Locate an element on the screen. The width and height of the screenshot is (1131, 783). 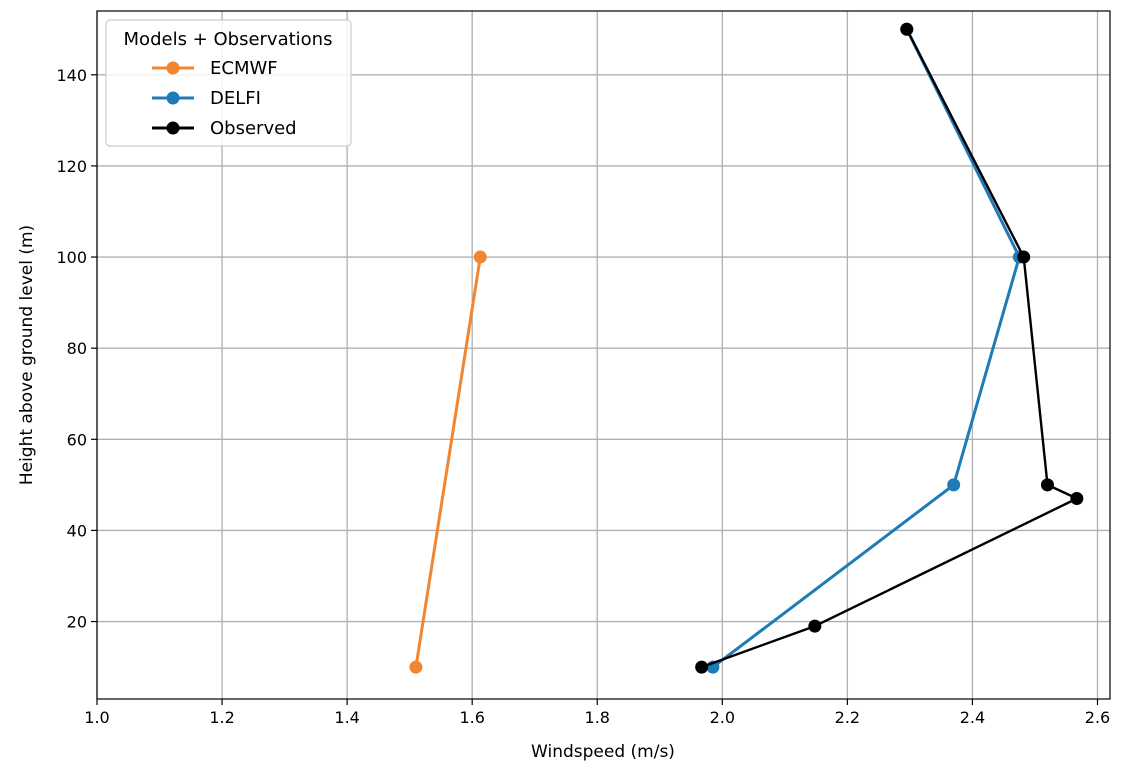
x-tick-label: 2.0 is located at coordinates (722, 717).